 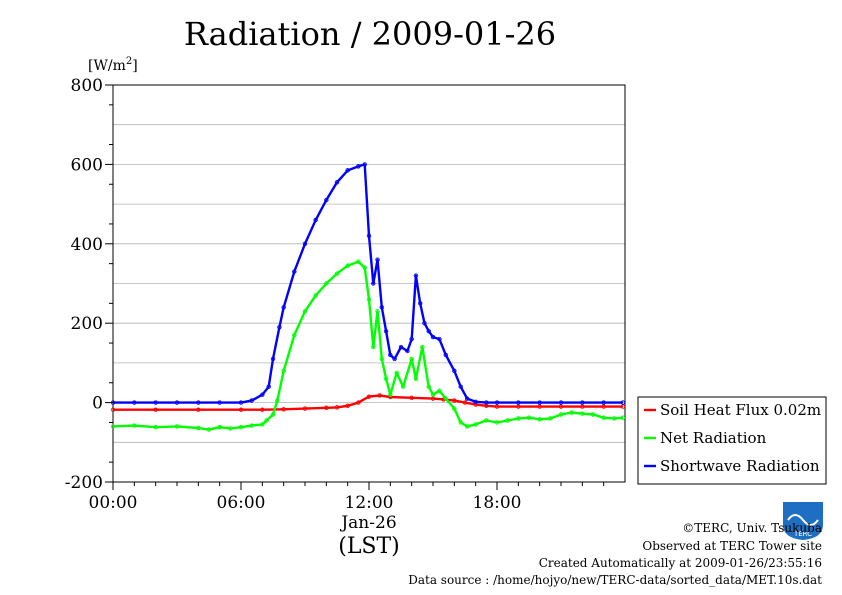 I want to click on x-tick-label: 00:00, so click(x=113, y=503).